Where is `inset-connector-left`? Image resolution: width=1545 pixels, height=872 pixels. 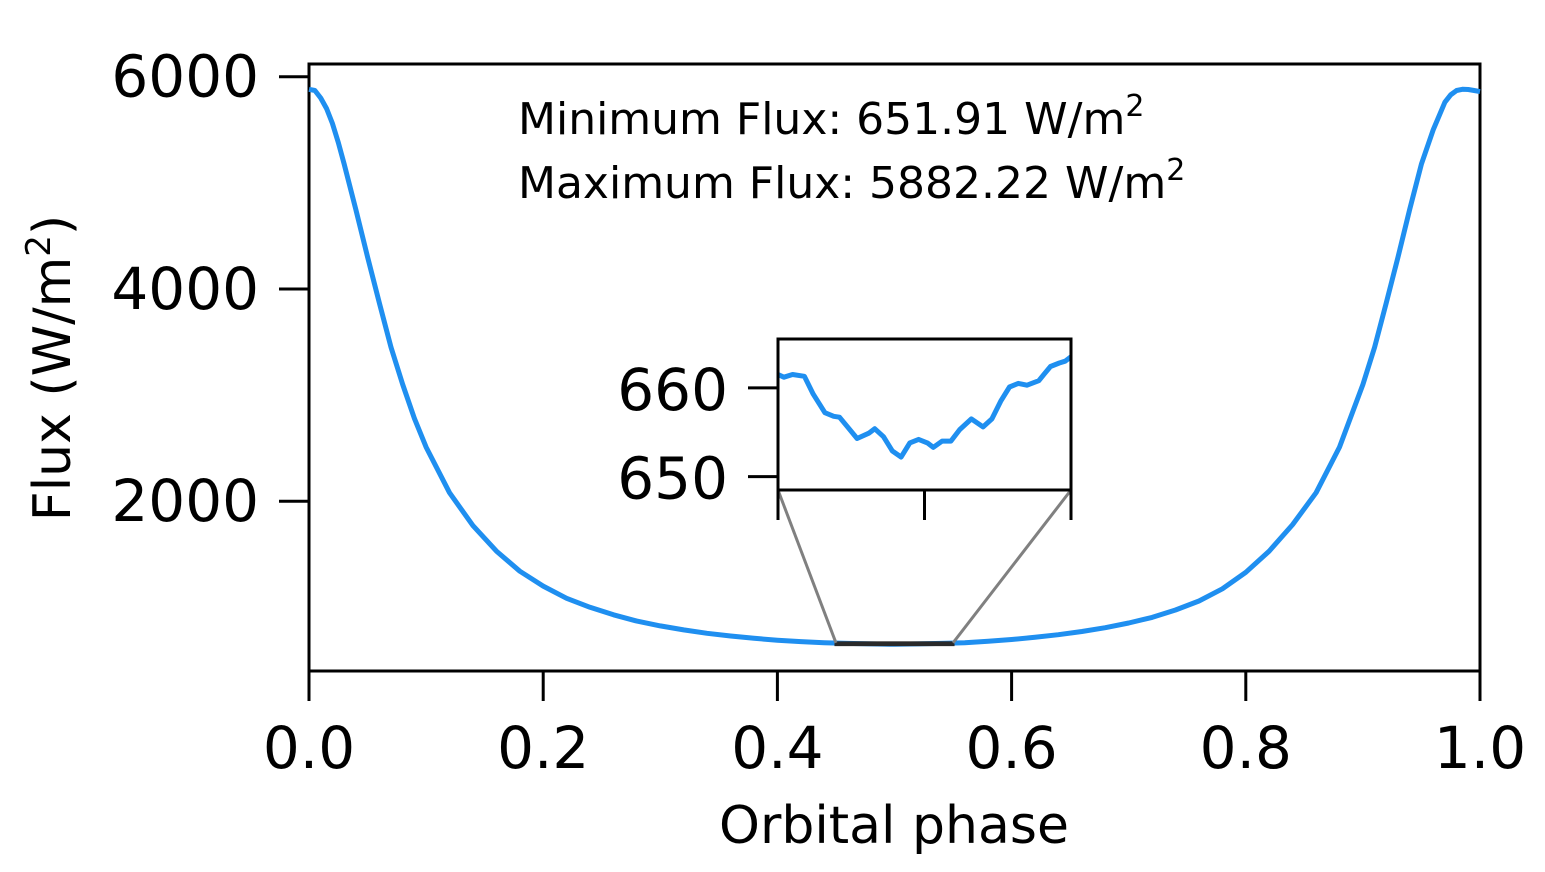
inset-connector-left is located at coordinates (807, 566).